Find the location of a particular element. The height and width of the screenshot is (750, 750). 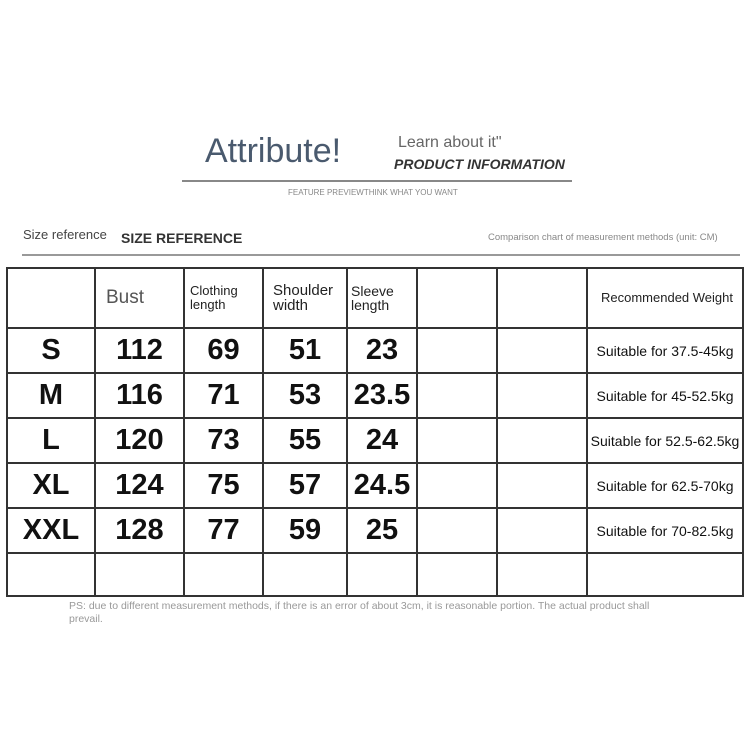

measure-cell: 25 is located at coordinates (382, 530).